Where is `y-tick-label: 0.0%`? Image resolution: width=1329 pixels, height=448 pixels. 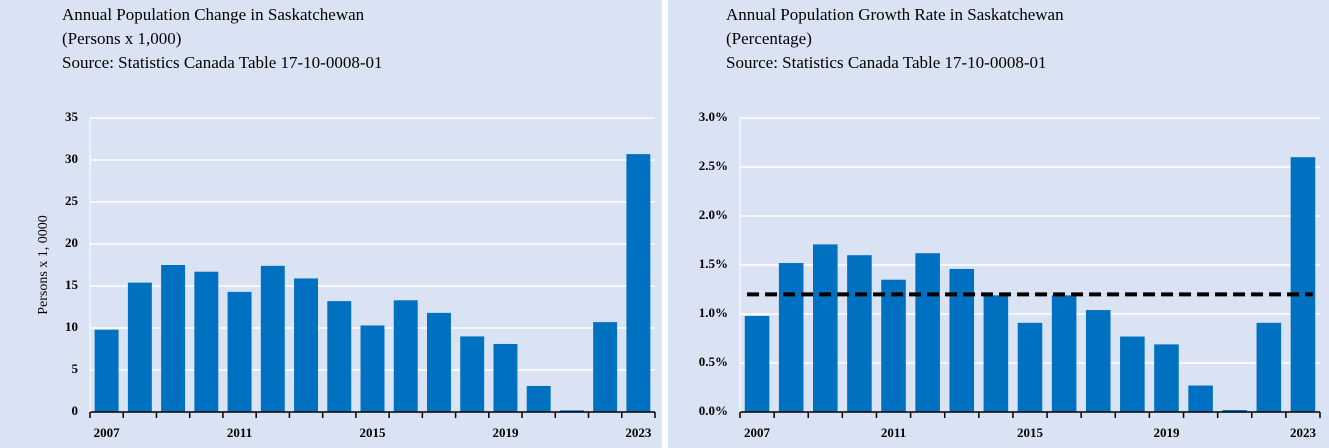
y-tick-label: 0.0% is located at coordinates (713, 410).